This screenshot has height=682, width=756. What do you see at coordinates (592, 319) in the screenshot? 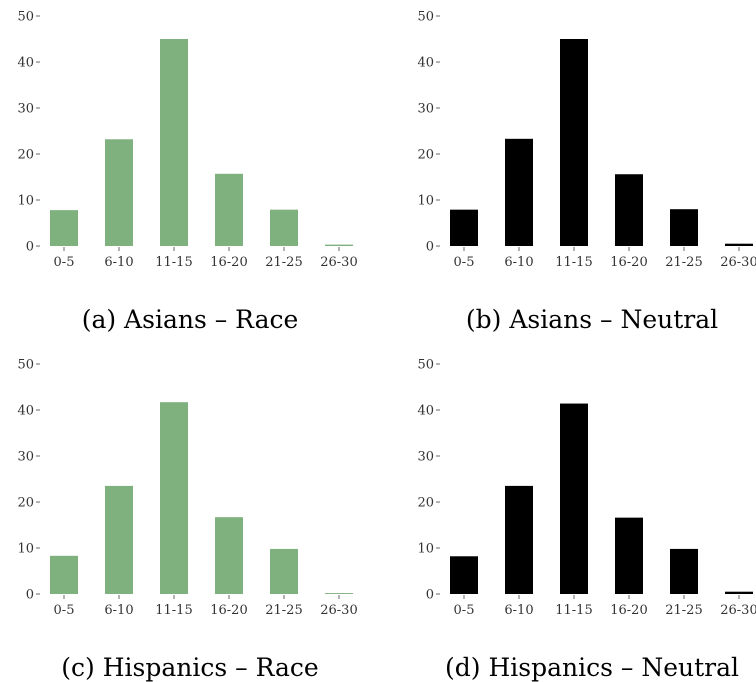
I see `panel-caption: (b) Asians – Neutral` at bounding box center [592, 319].